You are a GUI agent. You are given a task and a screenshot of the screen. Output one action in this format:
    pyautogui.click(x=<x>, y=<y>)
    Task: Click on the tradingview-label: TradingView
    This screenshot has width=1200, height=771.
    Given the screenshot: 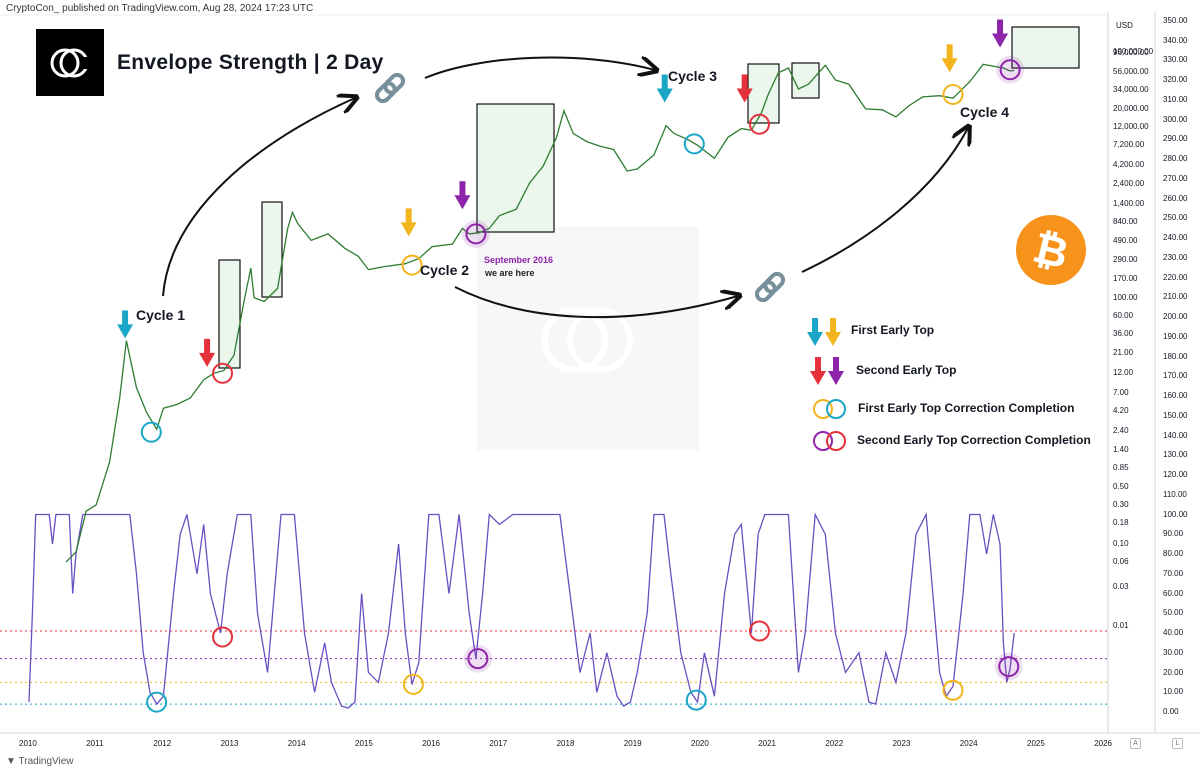 What is the action you would take?
    pyautogui.click(x=46, y=761)
    